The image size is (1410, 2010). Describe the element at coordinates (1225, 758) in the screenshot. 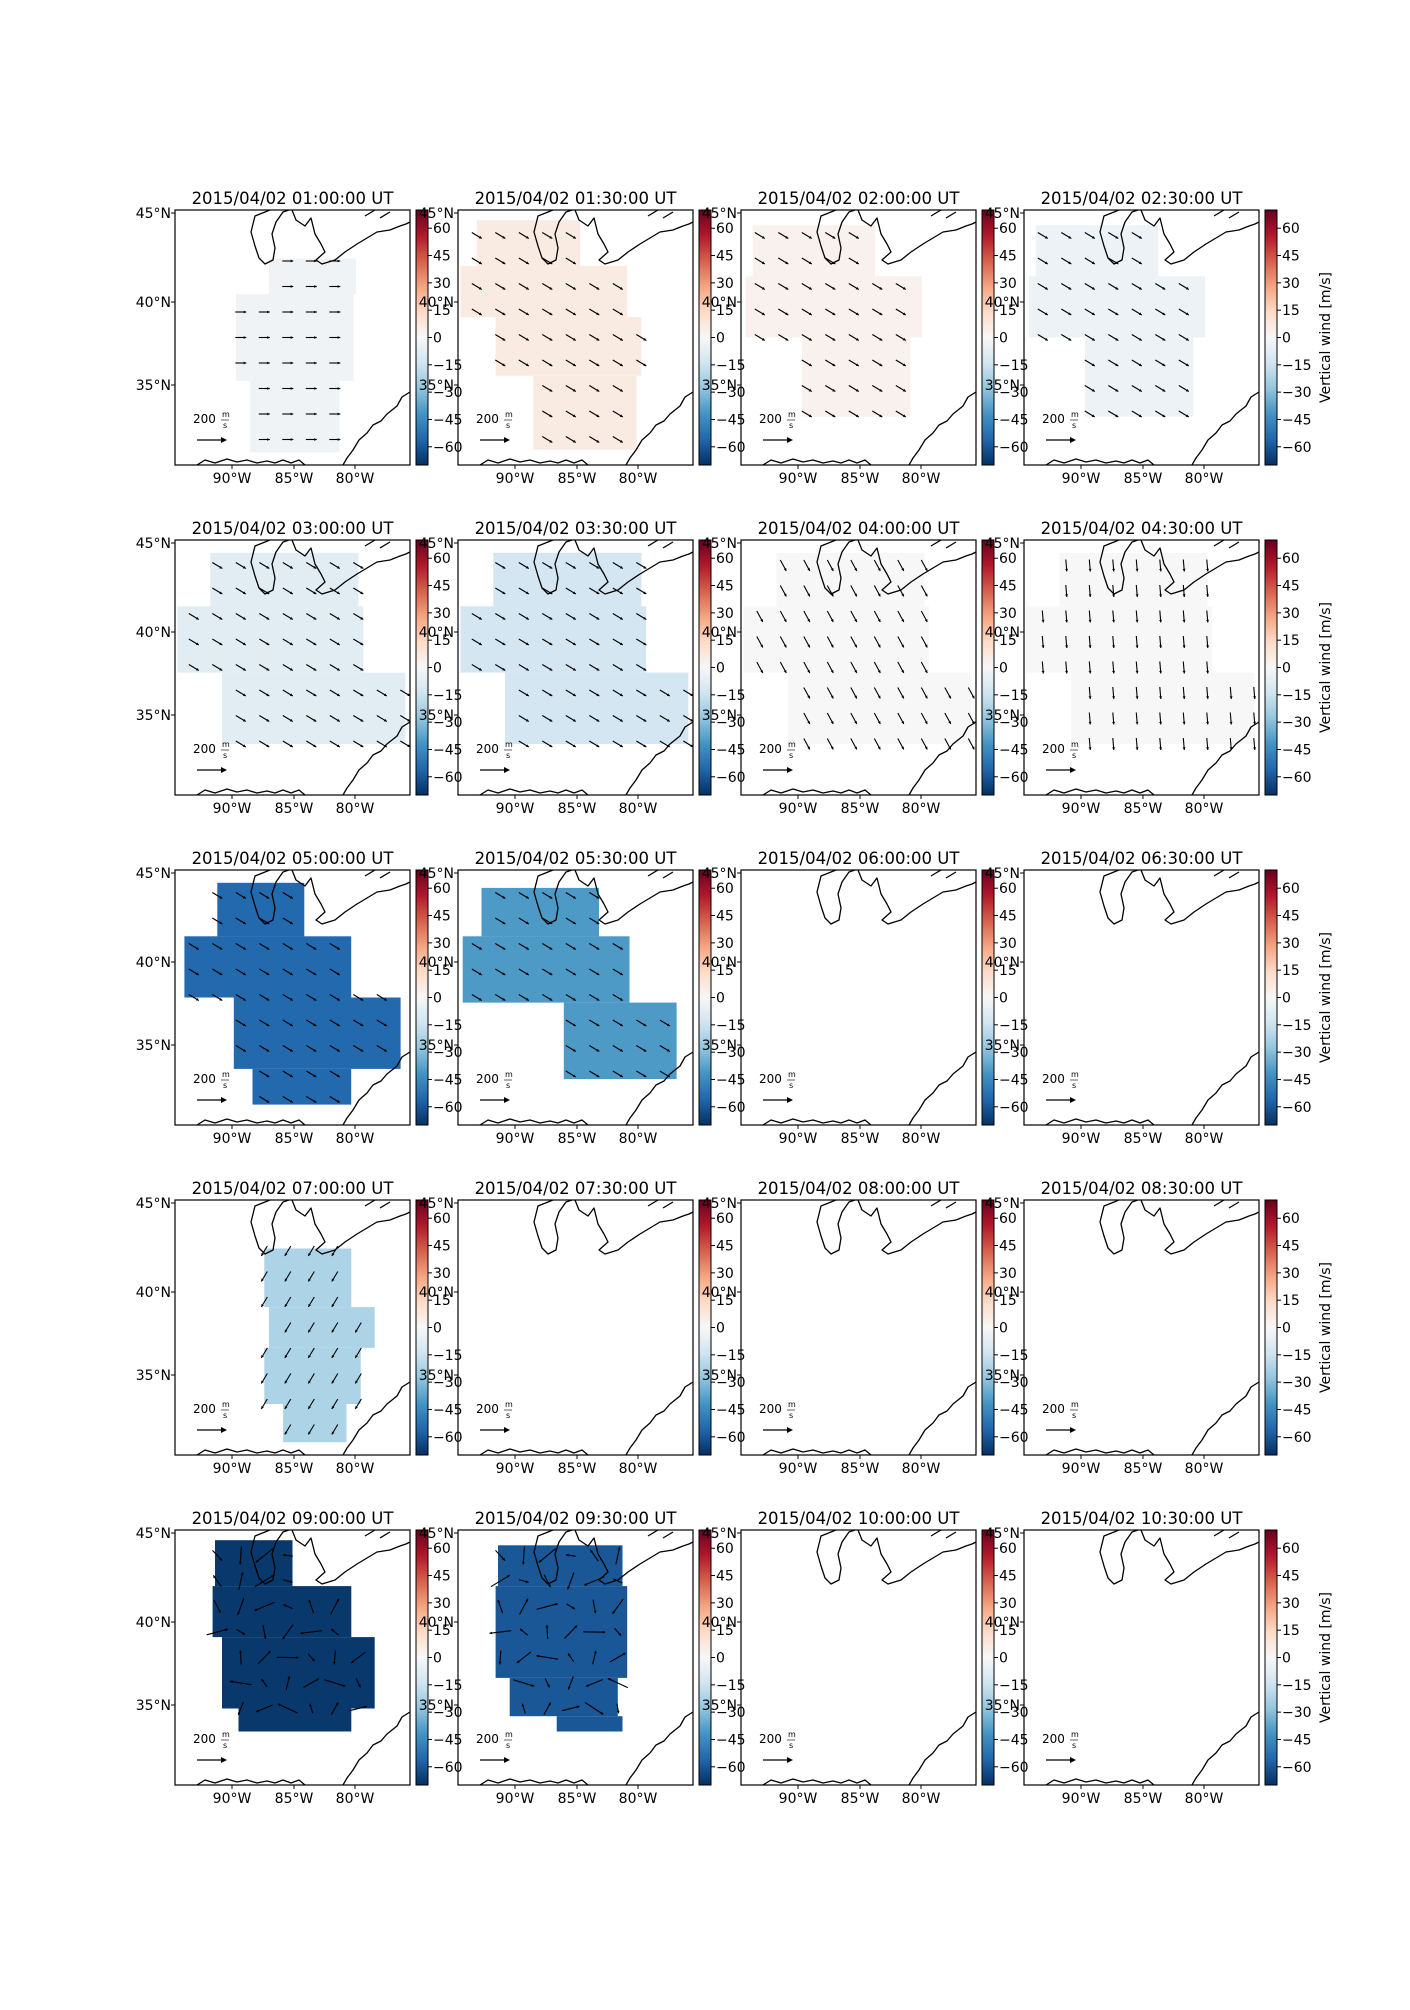

I see `atlantic-coast-outline` at that location.